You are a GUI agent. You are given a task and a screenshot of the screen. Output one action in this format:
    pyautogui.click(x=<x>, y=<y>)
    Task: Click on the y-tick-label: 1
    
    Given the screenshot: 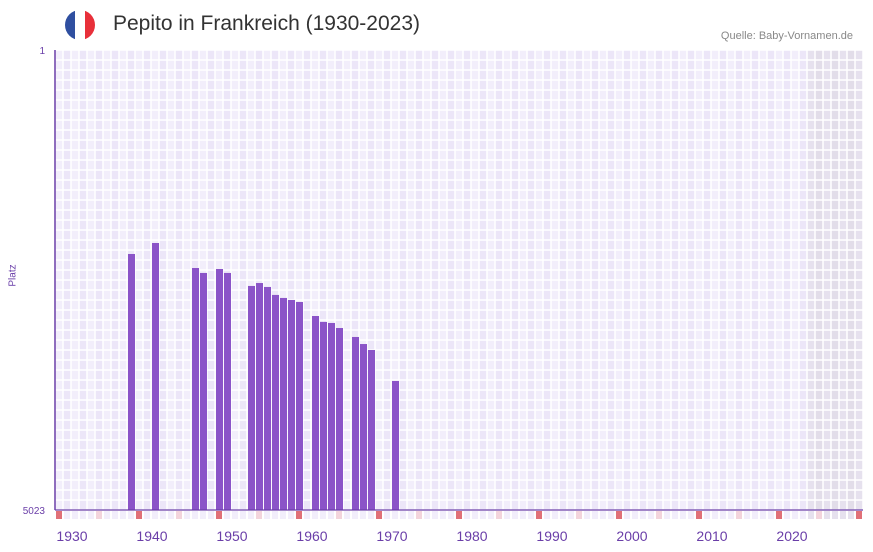 What is the action you would take?
    pyautogui.click(x=42, y=51)
    